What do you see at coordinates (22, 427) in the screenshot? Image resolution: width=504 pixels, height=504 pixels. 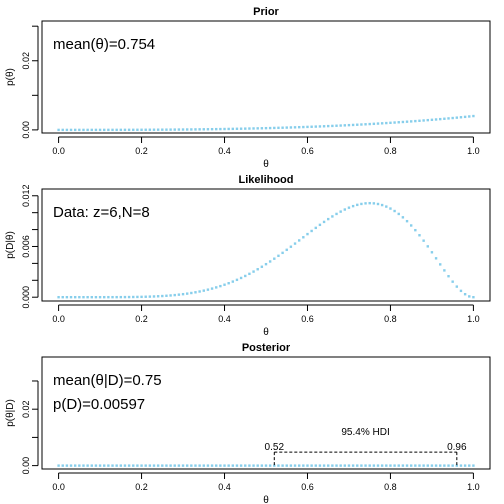 I see `y-axis: 0.00 0.02 p(θ|D)` at bounding box center [22, 427].